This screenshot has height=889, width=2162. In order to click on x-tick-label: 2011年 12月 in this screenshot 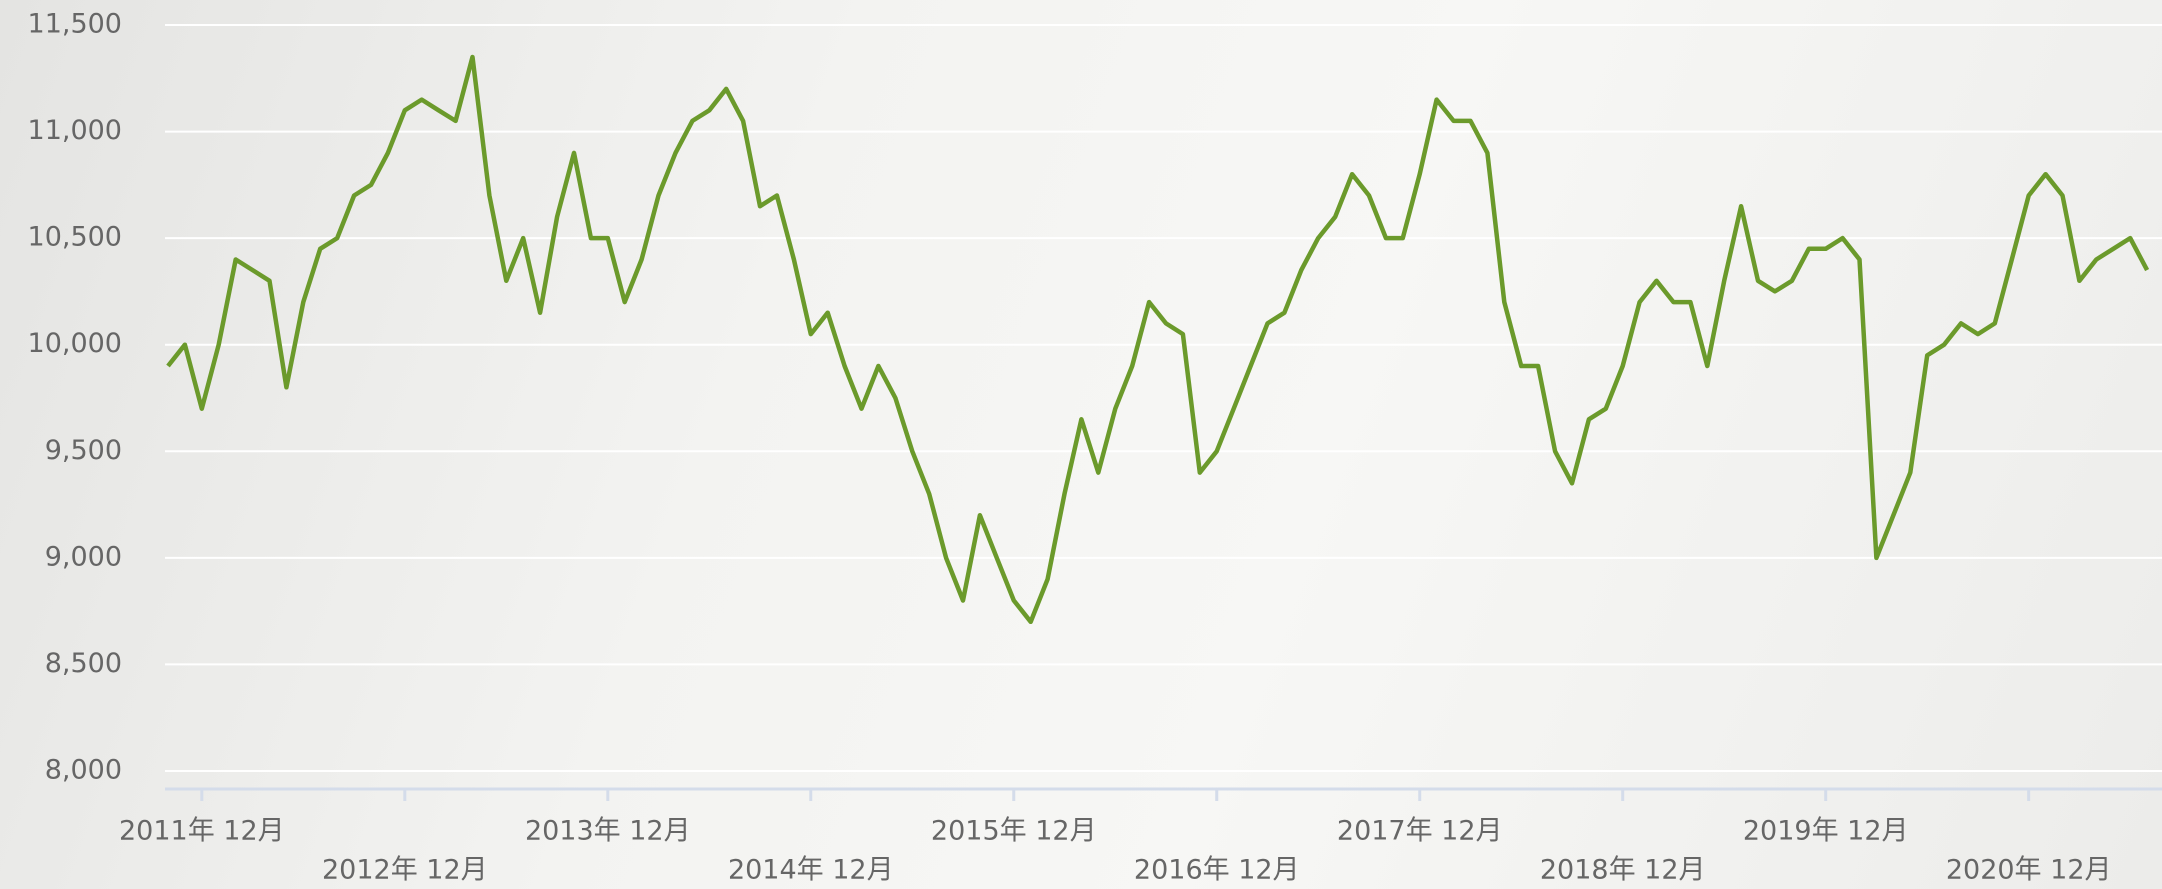, I will do `click(202, 831)`.